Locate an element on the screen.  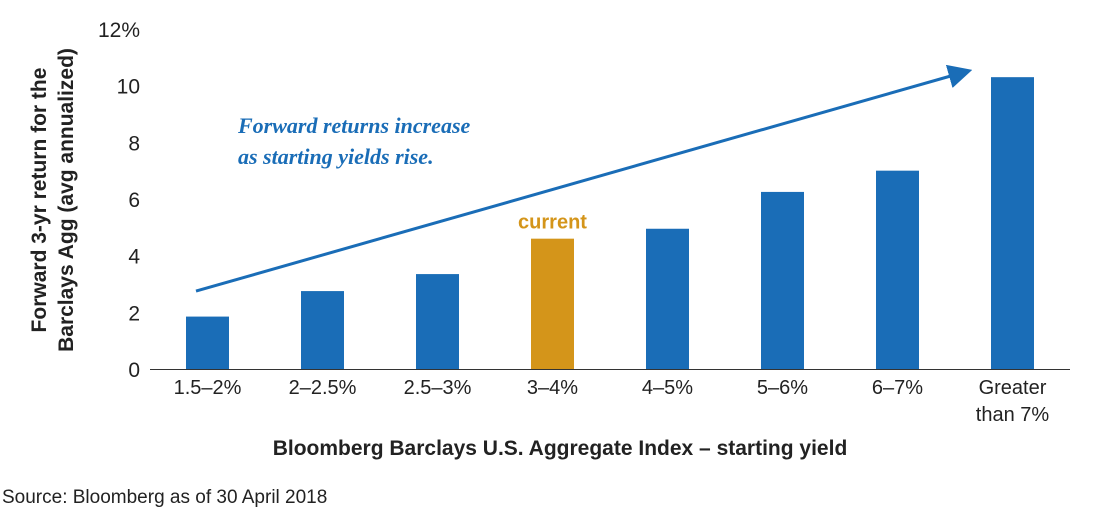
y-tick-label: 4 is located at coordinates (134, 257).